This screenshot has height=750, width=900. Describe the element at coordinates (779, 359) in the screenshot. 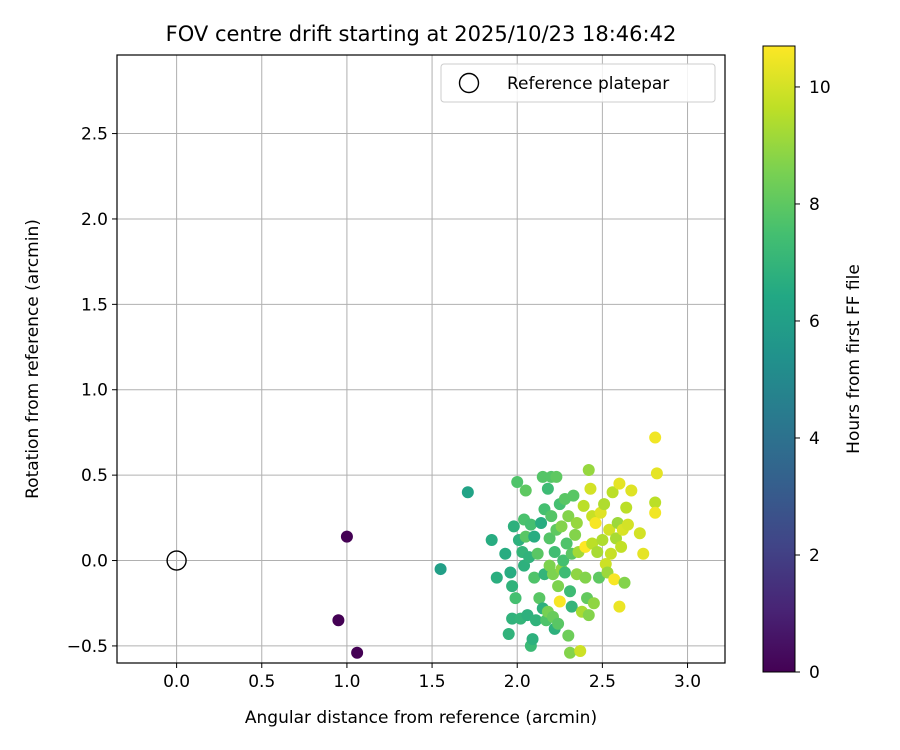

I see `colorbar` at that location.